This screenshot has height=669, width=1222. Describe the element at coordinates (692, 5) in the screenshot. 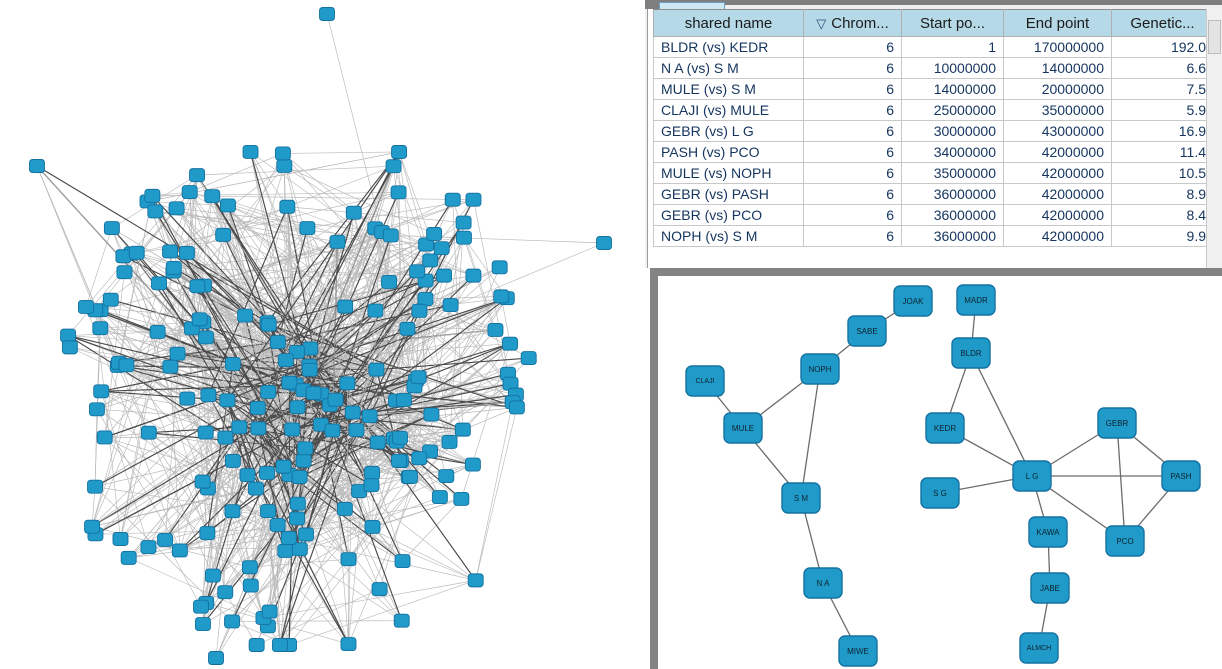

I see `active-tab-chip` at that location.